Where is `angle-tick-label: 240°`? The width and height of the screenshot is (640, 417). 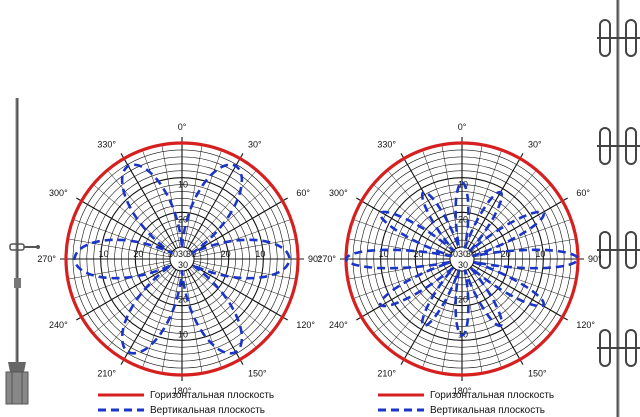 angle-tick-label: 240° is located at coordinates (58, 325).